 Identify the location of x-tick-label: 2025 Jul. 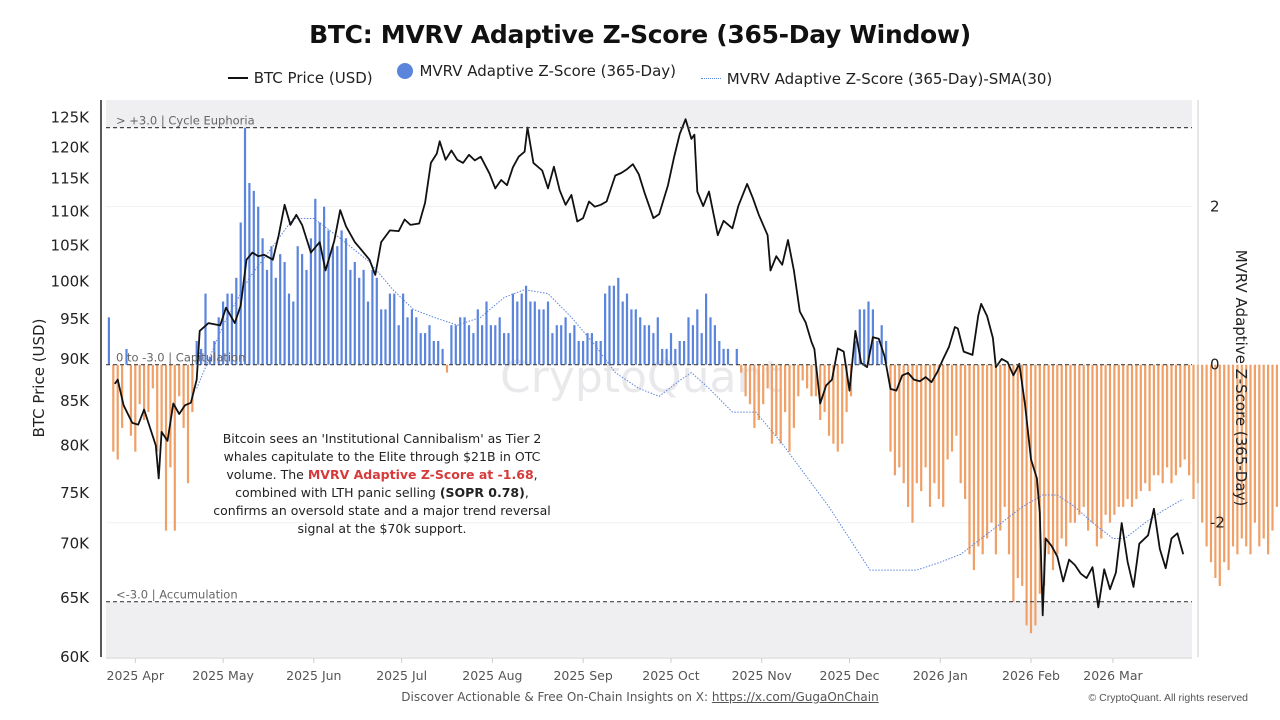
(401, 675).